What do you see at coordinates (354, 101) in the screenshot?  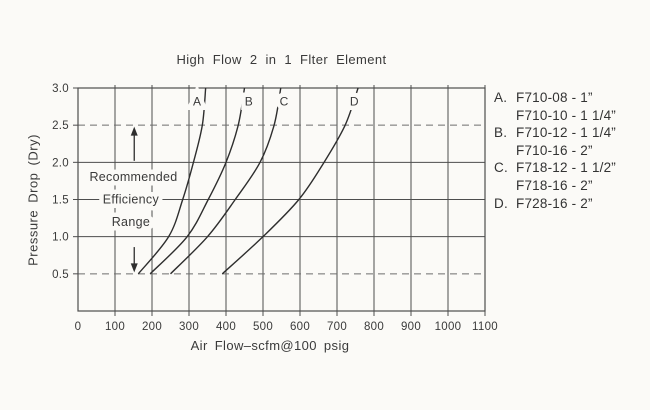 I see `curve-label-D: D` at bounding box center [354, 101].